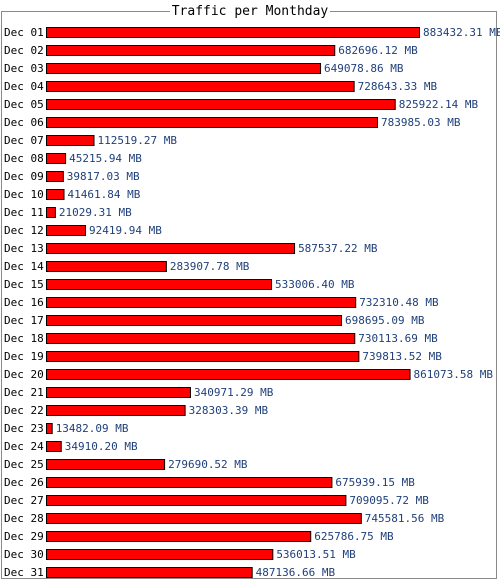 This screenshot has width=500, height=583. I want to click on value-label: 487136.66 MB, so click(296, 572).